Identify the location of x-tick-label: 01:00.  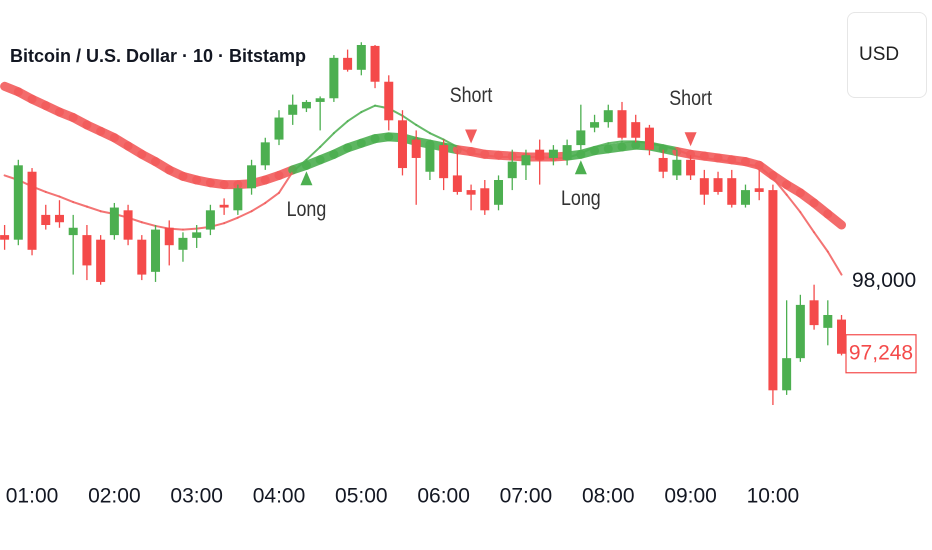
(32, 496).